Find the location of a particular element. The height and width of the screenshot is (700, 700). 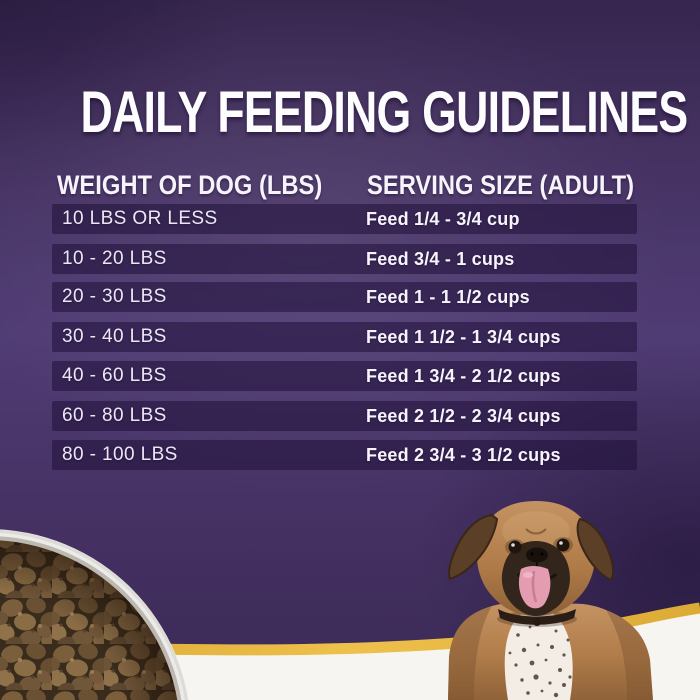

kibble-bowl-image is located at coordinates (94, 614).